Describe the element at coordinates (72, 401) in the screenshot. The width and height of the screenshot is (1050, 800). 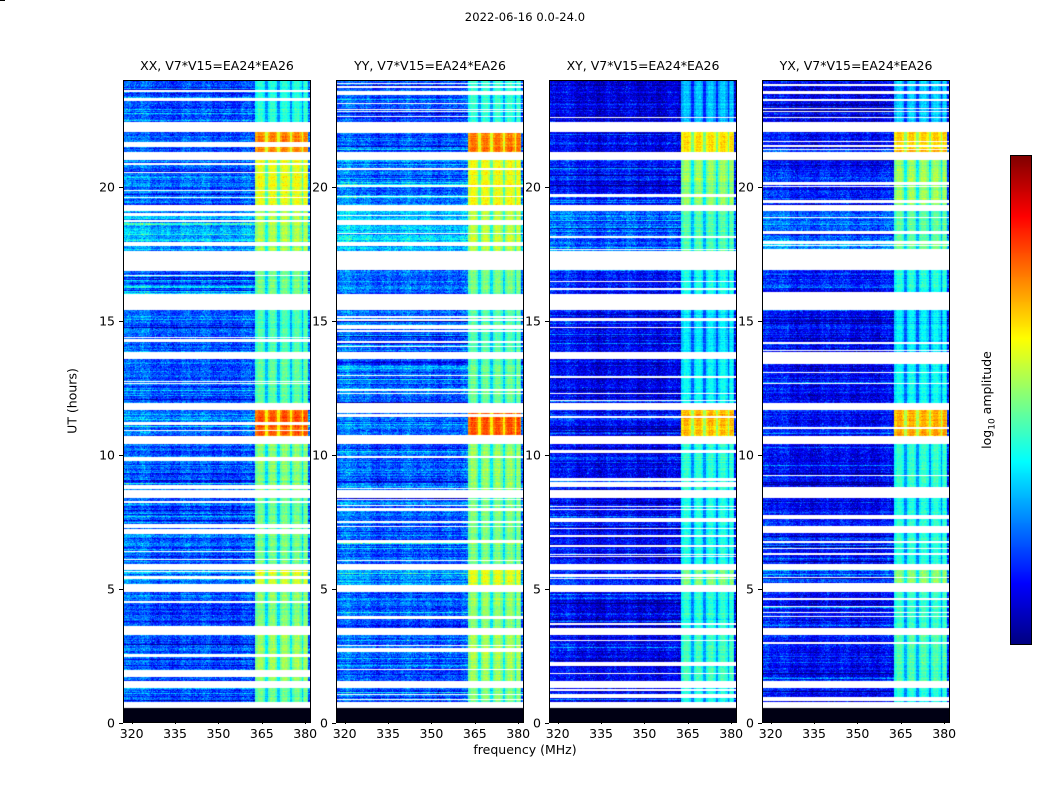
I see `y-axis-label: UT (hours)` at that location.